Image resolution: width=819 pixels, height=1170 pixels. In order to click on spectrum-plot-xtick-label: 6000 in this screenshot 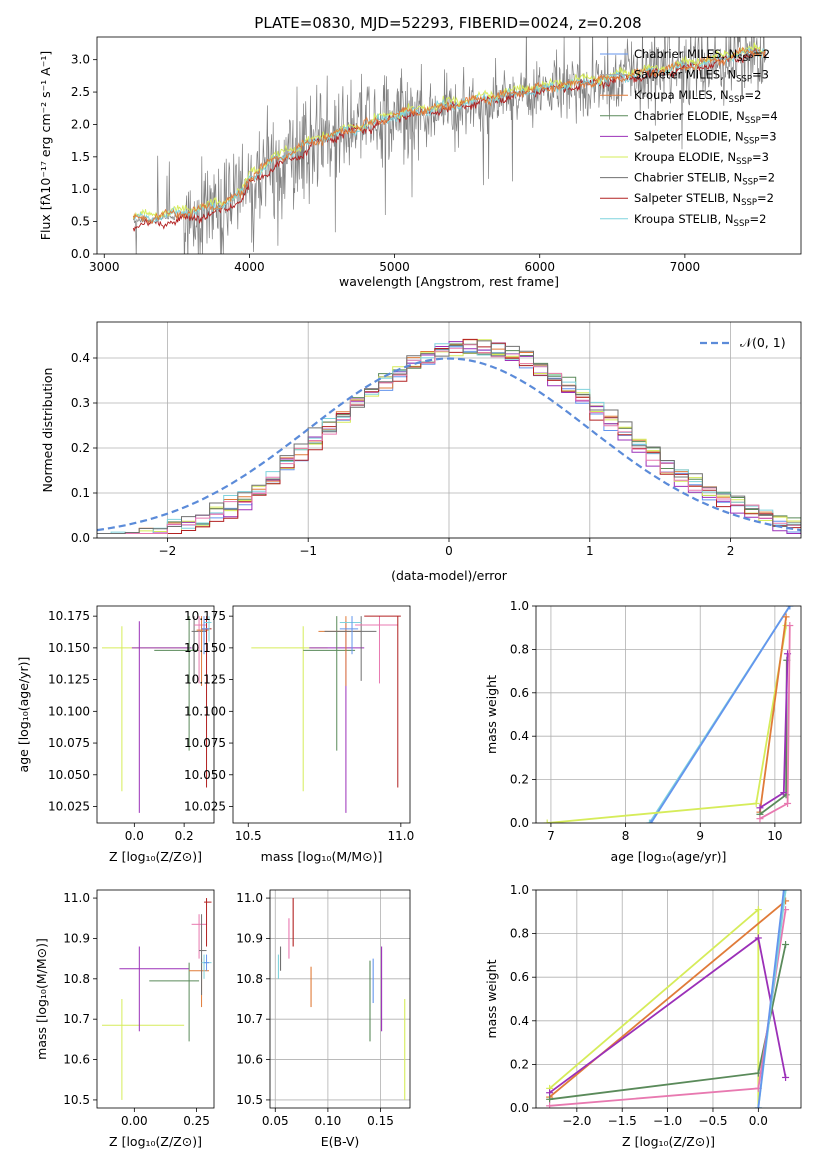, I will do `click(539, 267)`.